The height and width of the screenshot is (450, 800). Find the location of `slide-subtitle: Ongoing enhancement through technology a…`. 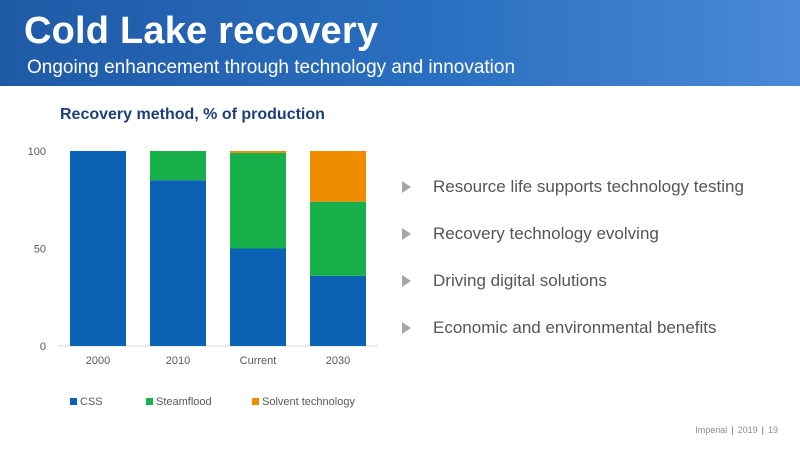

slide-subtitle: Ongoing enhancement through technology a… is located at coordinates (271, 67).